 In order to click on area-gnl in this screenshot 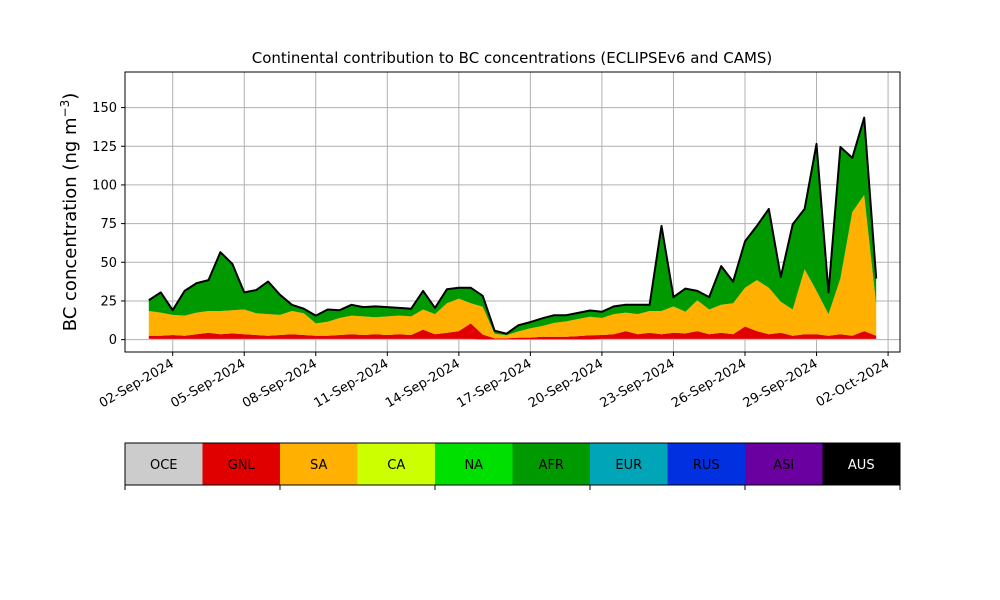, I will do `click(512, 331)`.